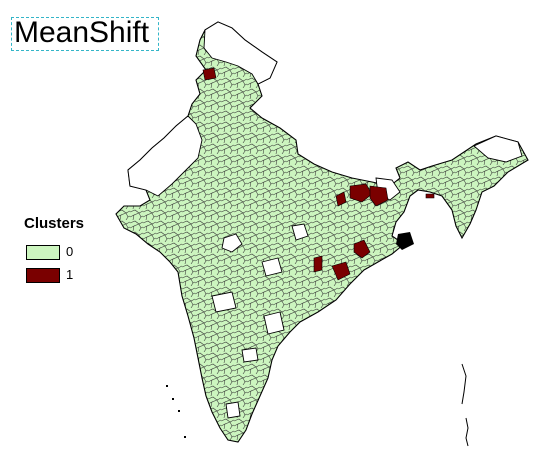 This screenshot has height=451, width=540. What do you see at coordinates (165, 156) in the screenshot?
I see `no-data-west-desert` at bounding box center [165, 156].